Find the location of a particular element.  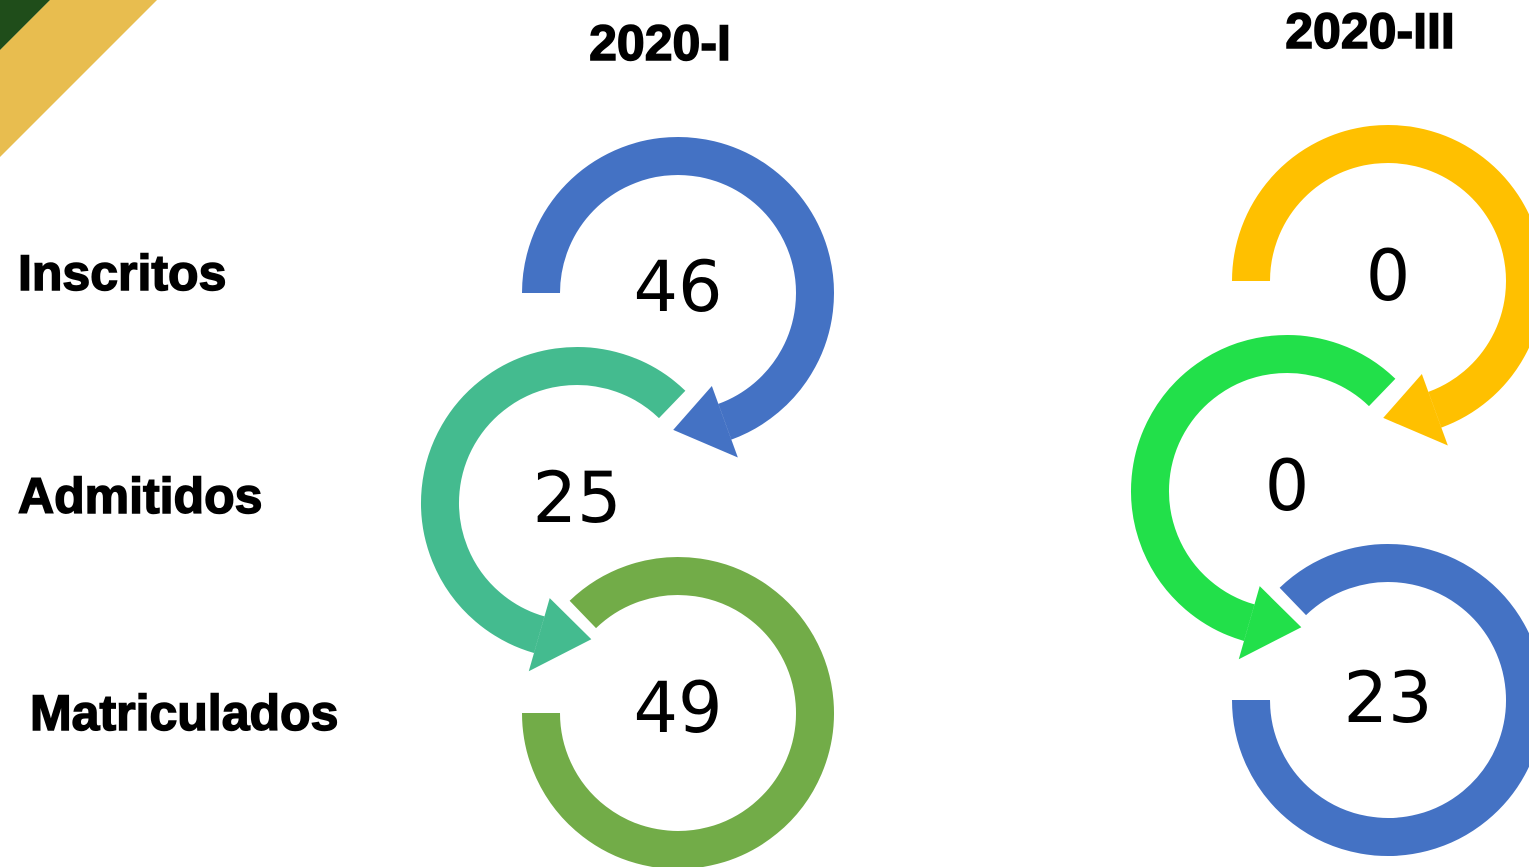

value: 46 is located at coordinates (677, 287).